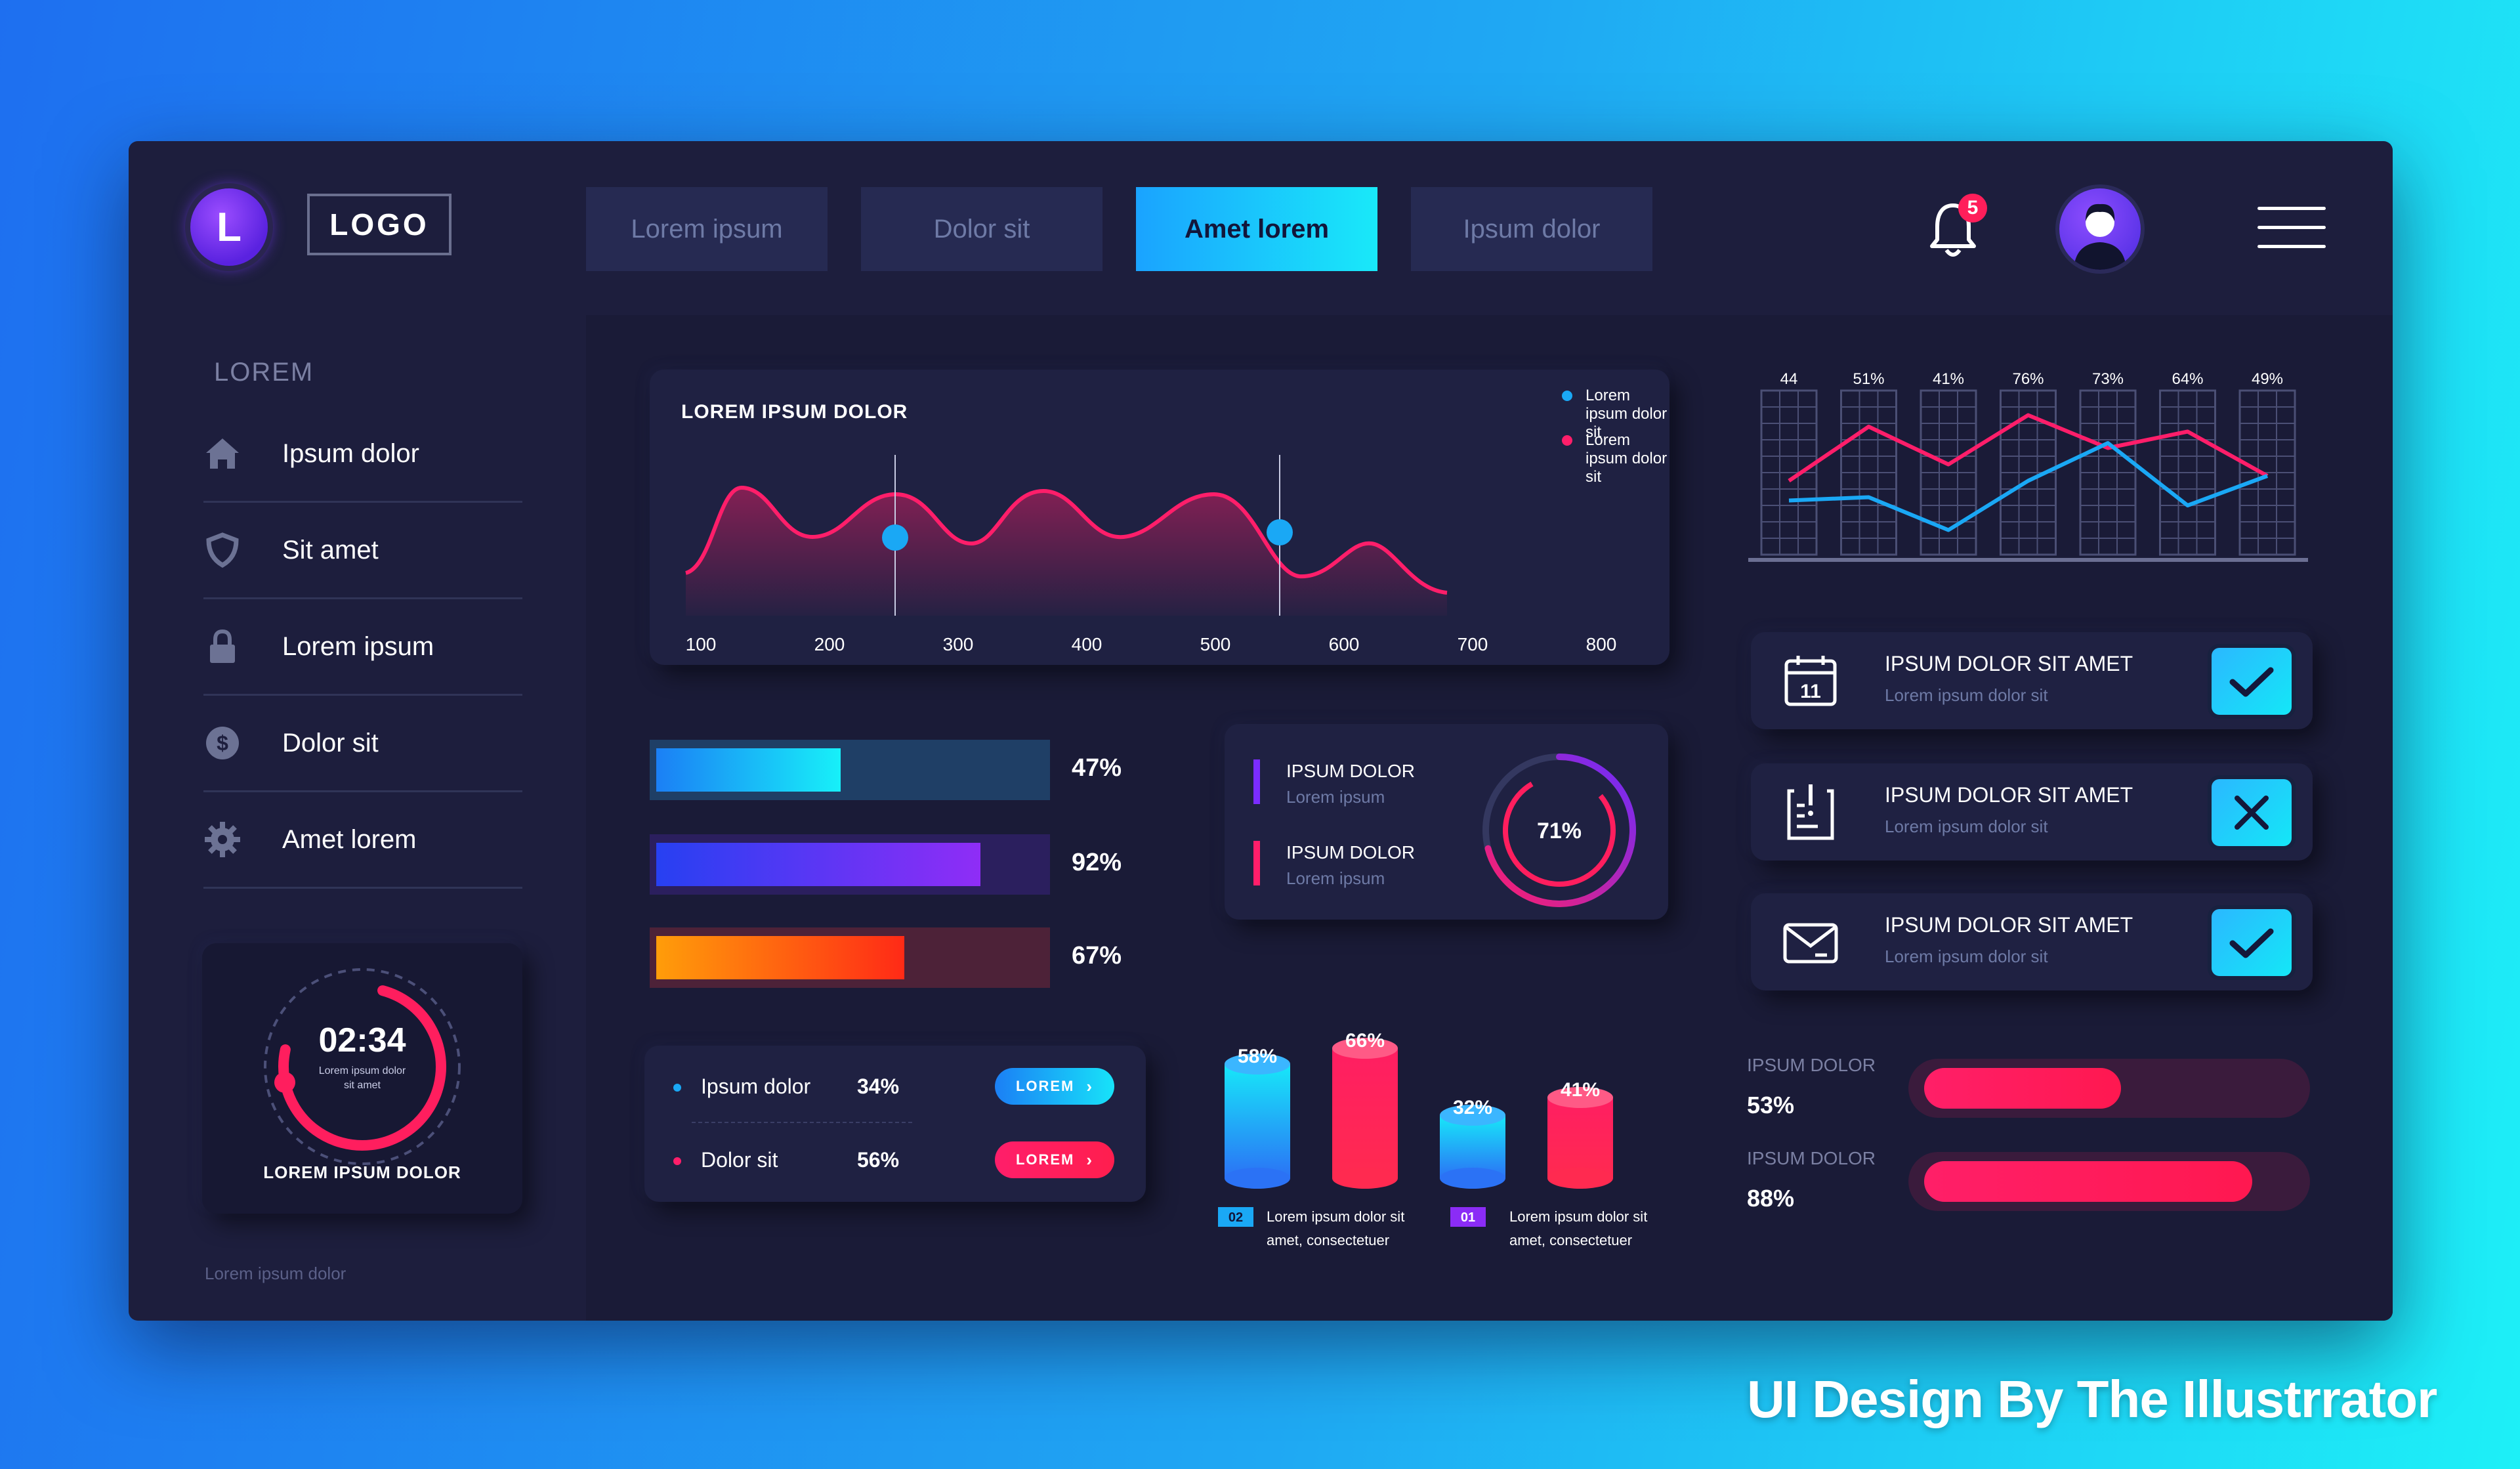  Describe the element at coordinates (1567, 441) in the screenshot. I see `legend-dot-red` at that location.